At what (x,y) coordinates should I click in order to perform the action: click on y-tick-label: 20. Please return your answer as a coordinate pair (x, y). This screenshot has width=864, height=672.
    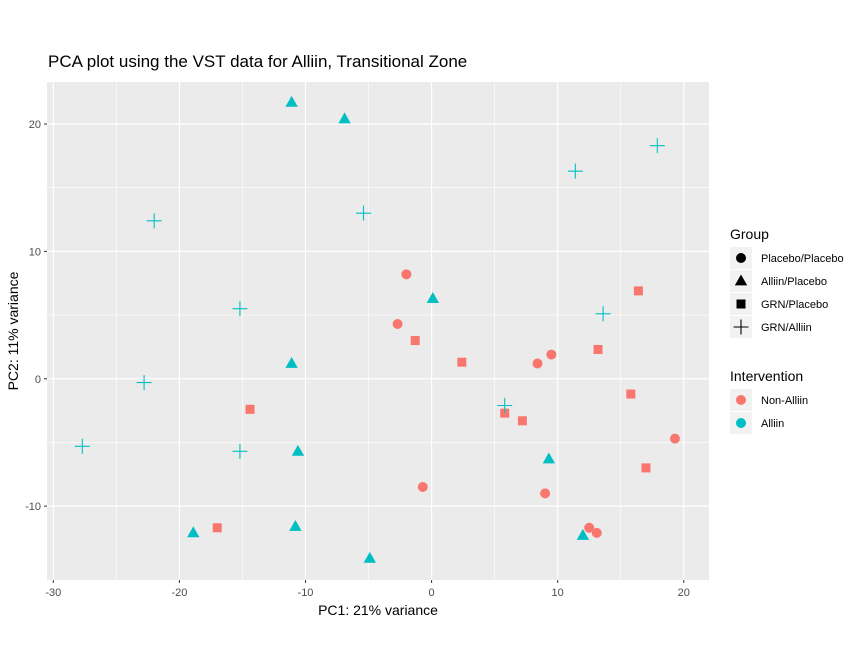
    Looking at the image, I should click on (35, 125).